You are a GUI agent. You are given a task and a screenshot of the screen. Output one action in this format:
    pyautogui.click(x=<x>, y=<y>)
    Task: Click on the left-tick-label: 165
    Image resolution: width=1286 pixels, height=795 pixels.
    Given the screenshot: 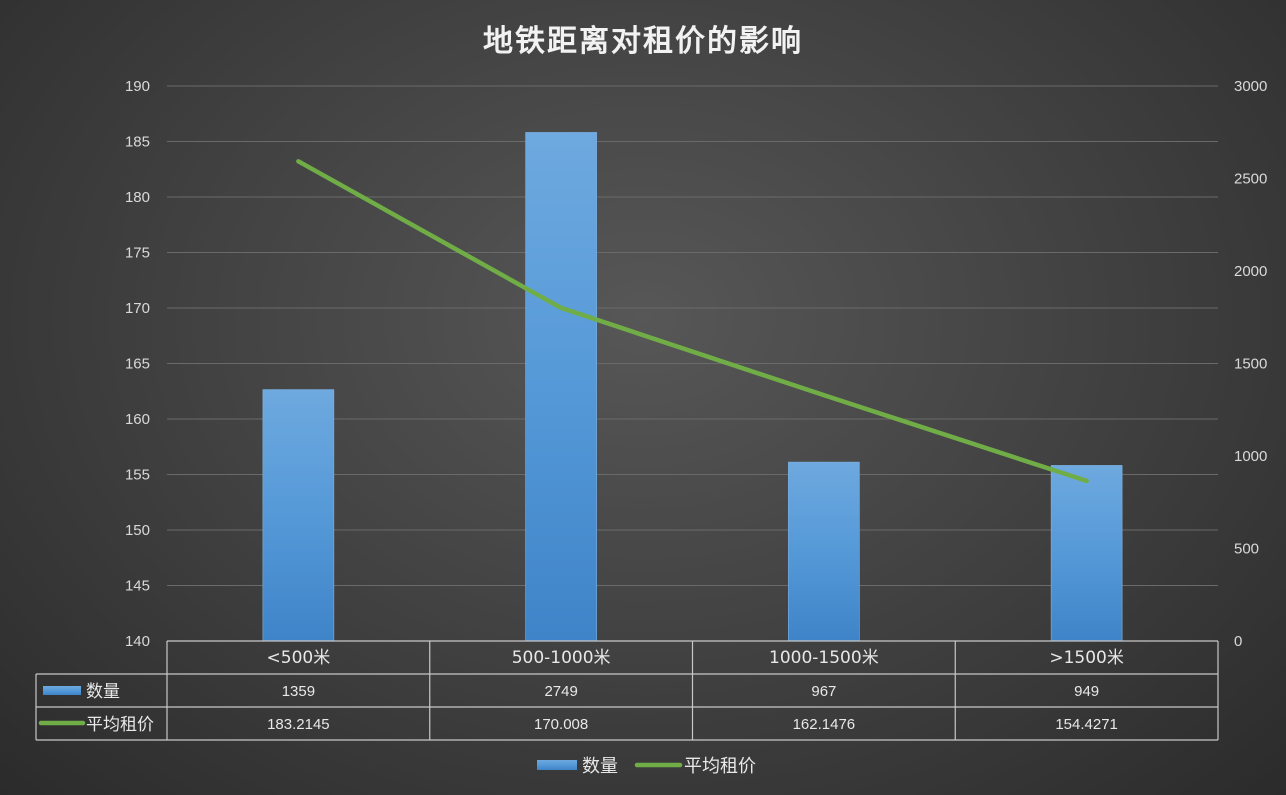 What is the action you would take?
    pyautogui.click(x=137, y=364)
    